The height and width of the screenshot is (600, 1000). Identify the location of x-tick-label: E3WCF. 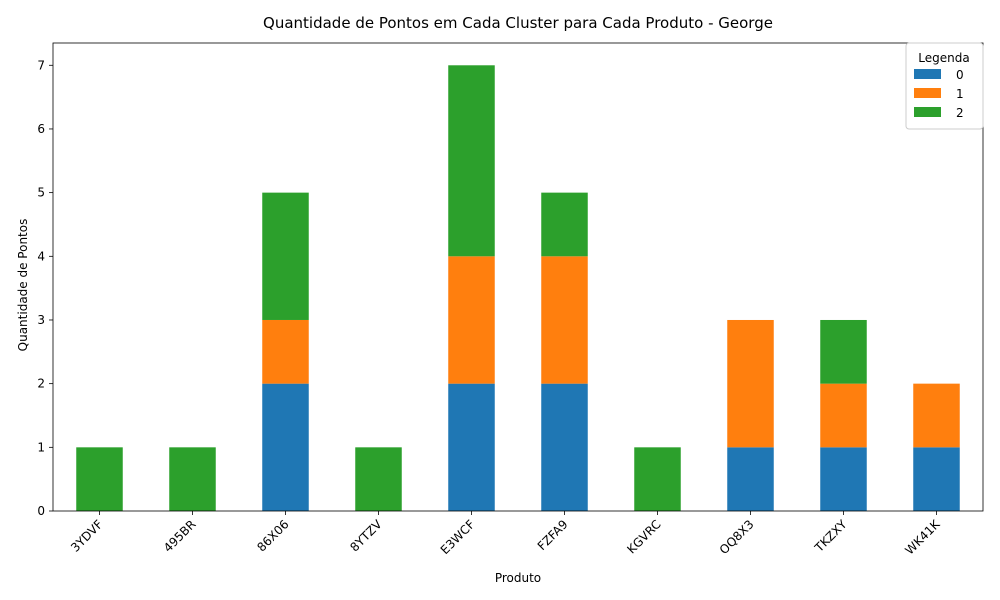
(458, 537).